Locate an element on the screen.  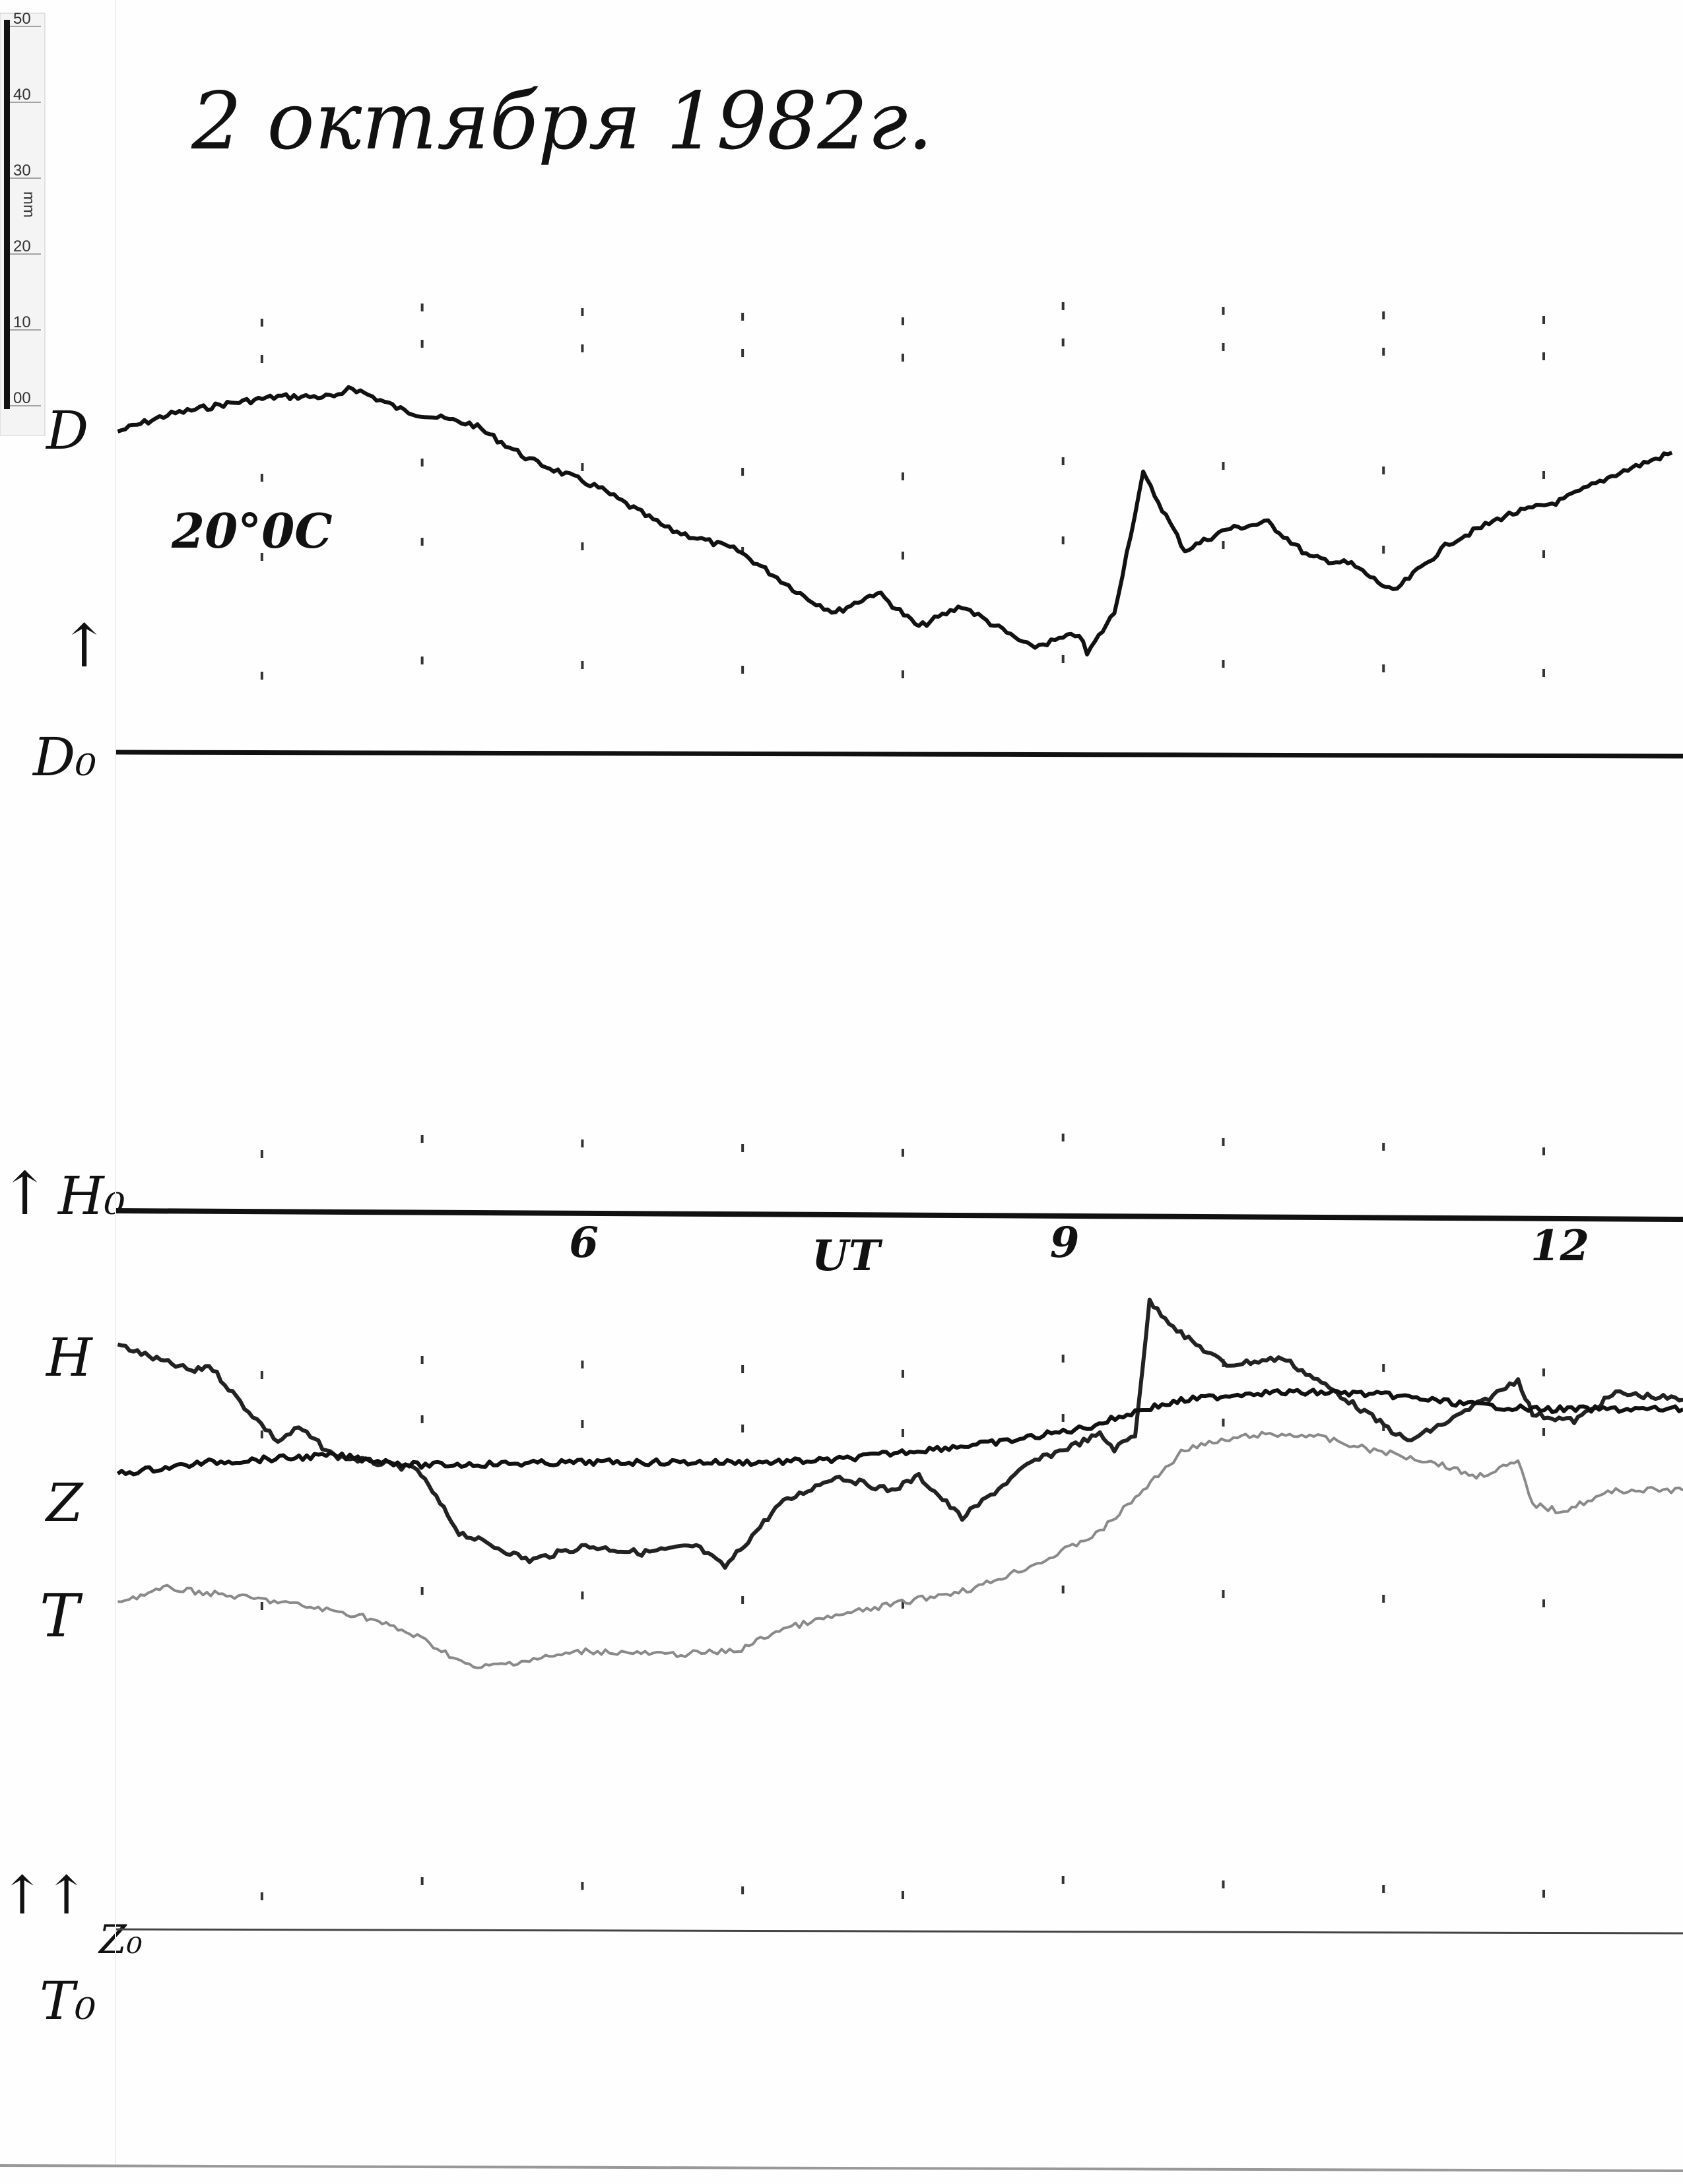
time-tick-label-12: 12 is located at coordinates (1560, 1246).